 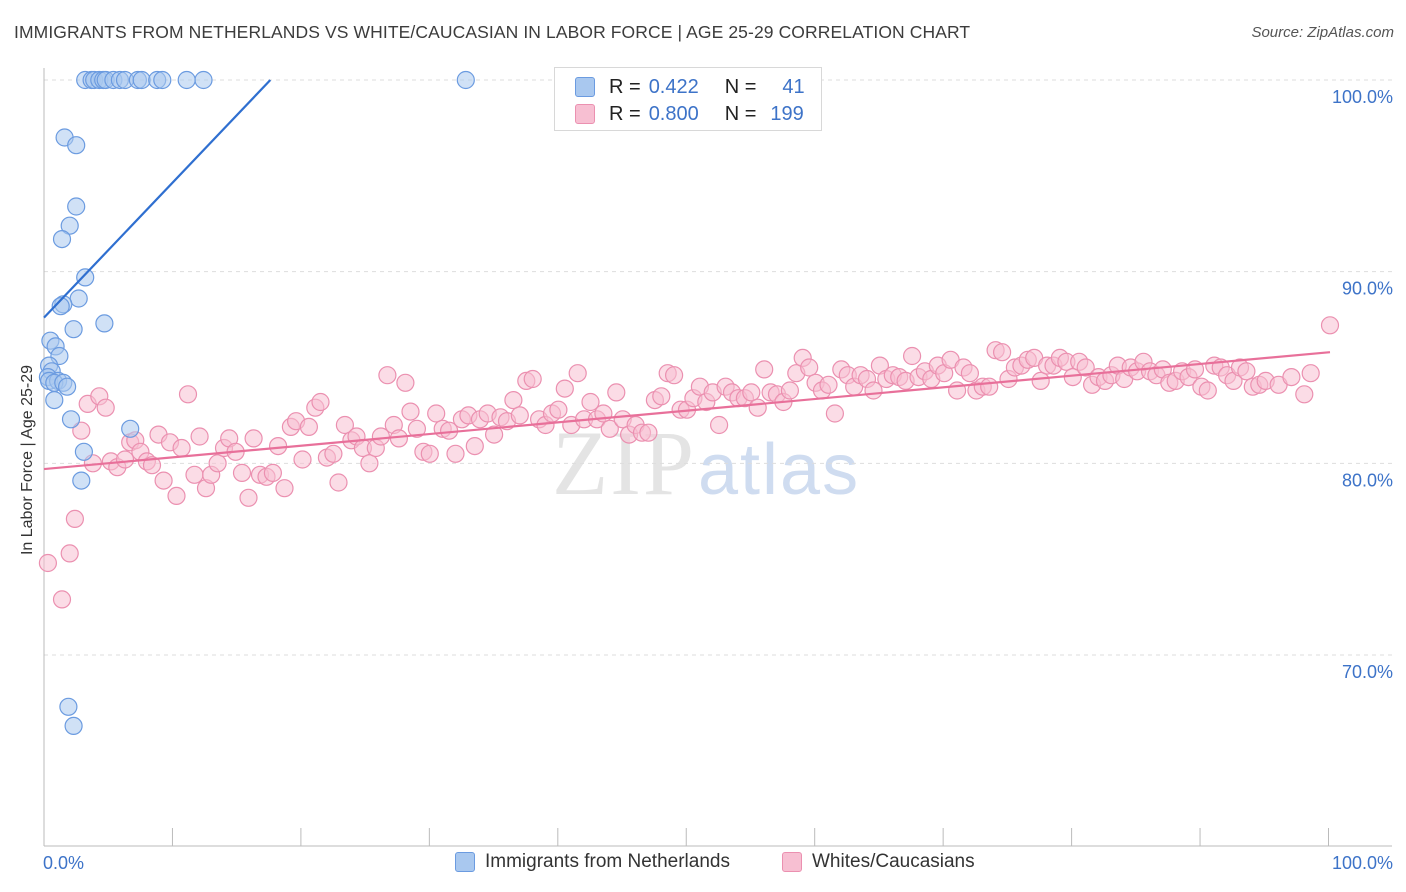 What do you see at coordinates (792, 862) in the screenshot?
I see `series-swatch-pink` at bounding box center [792, 862].